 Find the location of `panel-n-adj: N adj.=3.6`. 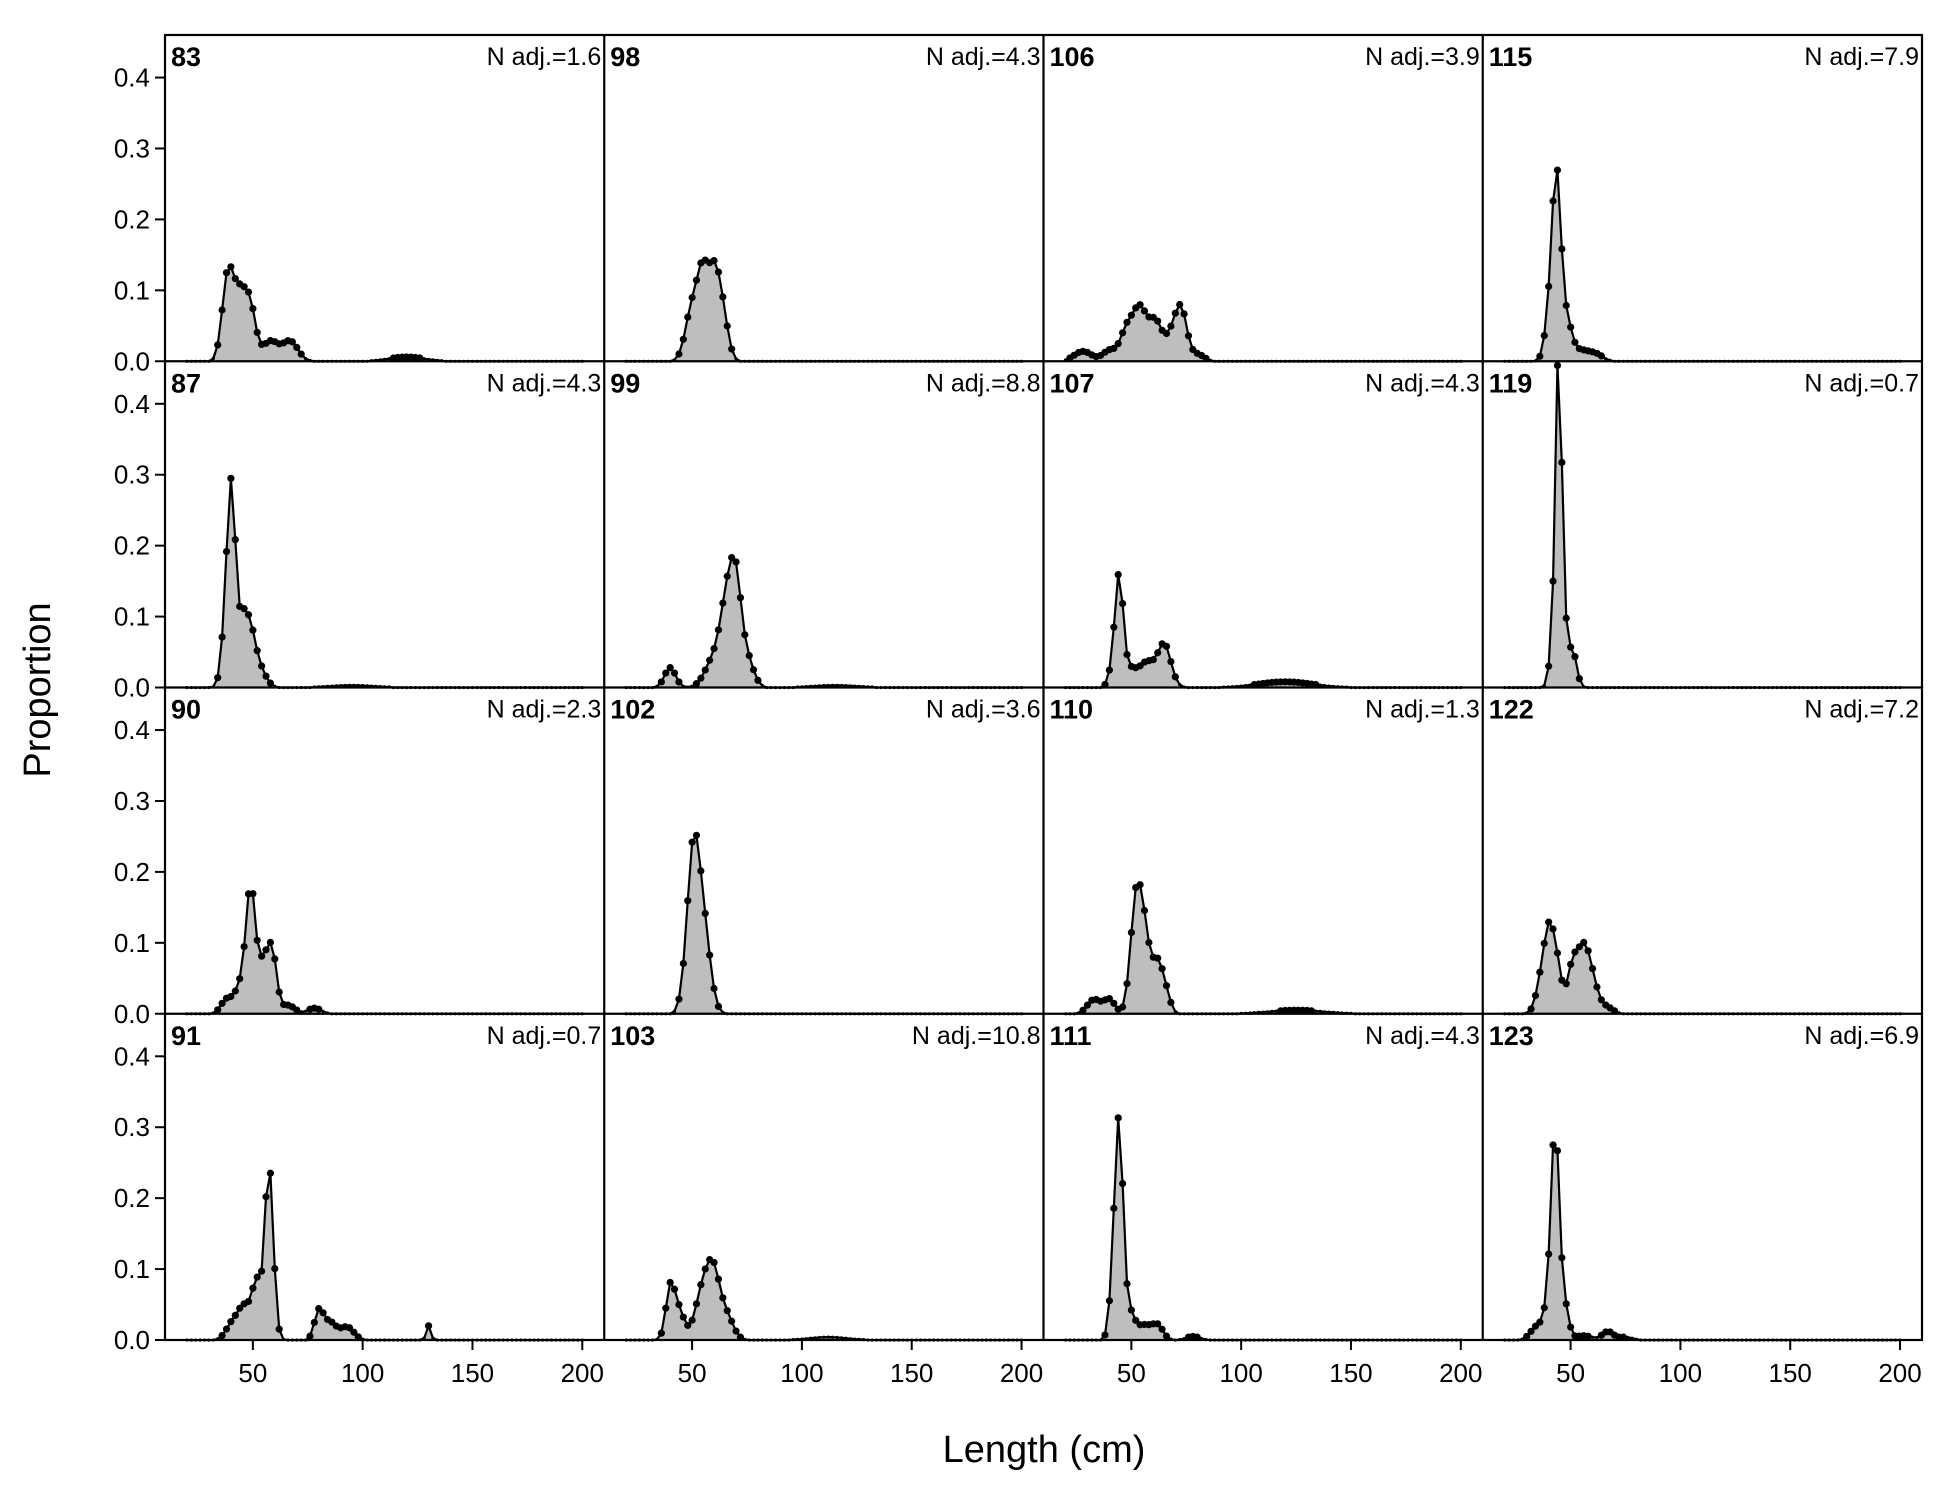

panel-n-adj: N adj.=3.6 is located at coordinates (983, 710).